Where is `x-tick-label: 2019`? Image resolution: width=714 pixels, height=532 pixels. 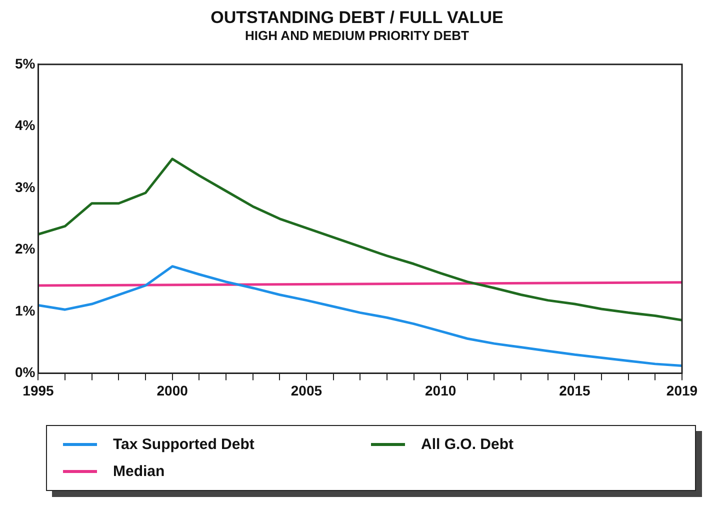 x-tick-label: 2019 is located at coordinates (682, 390).